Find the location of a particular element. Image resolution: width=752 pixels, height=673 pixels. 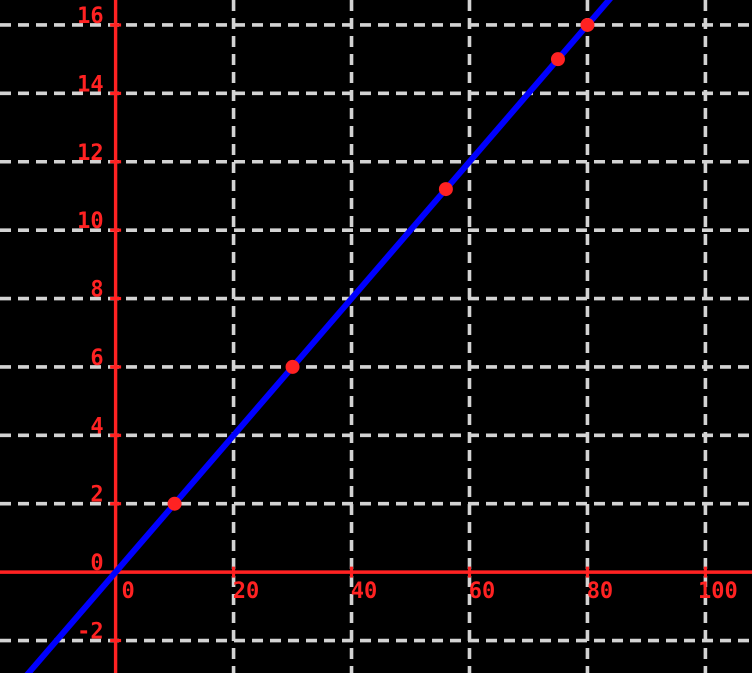

y-tick-label: 0 is located at coordinates (96, 563).